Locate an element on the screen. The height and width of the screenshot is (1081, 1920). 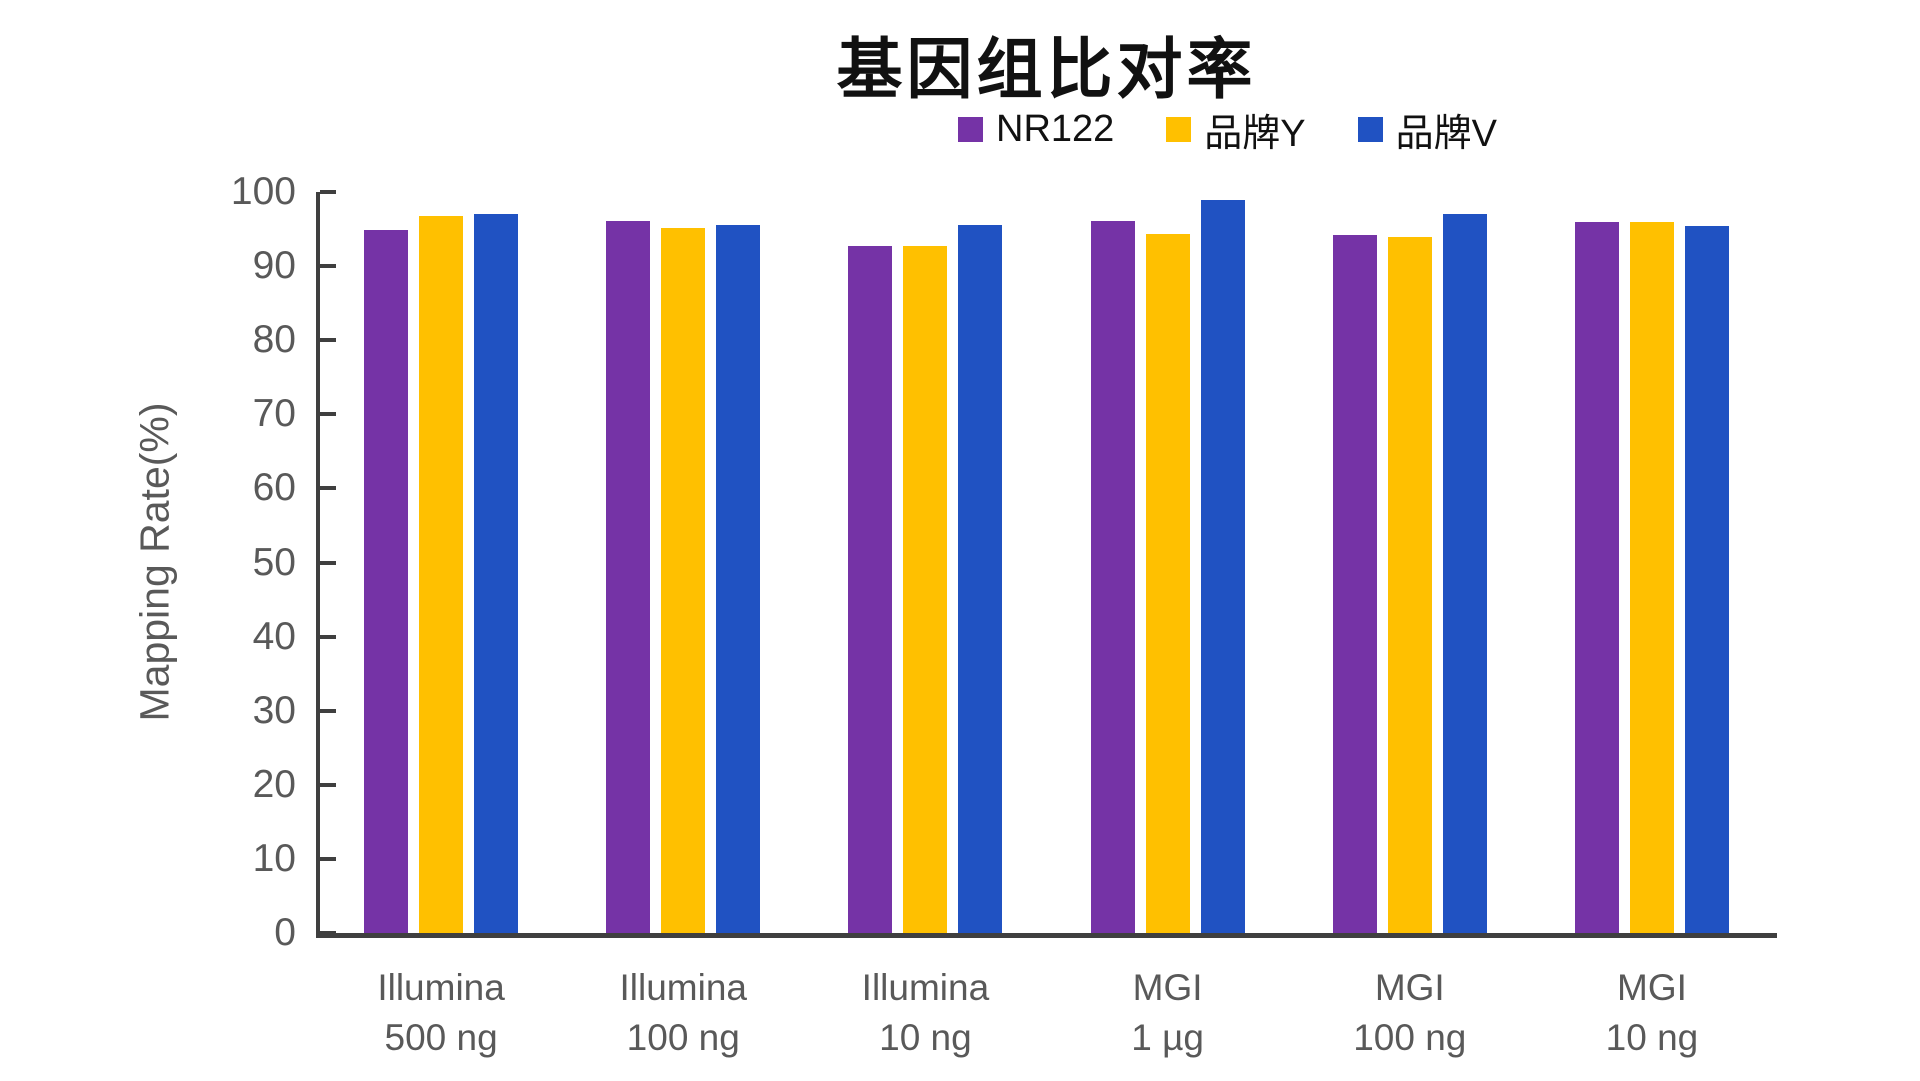
legend-item-brand-y: 品牌Y is located at coordinates (1236, 129).